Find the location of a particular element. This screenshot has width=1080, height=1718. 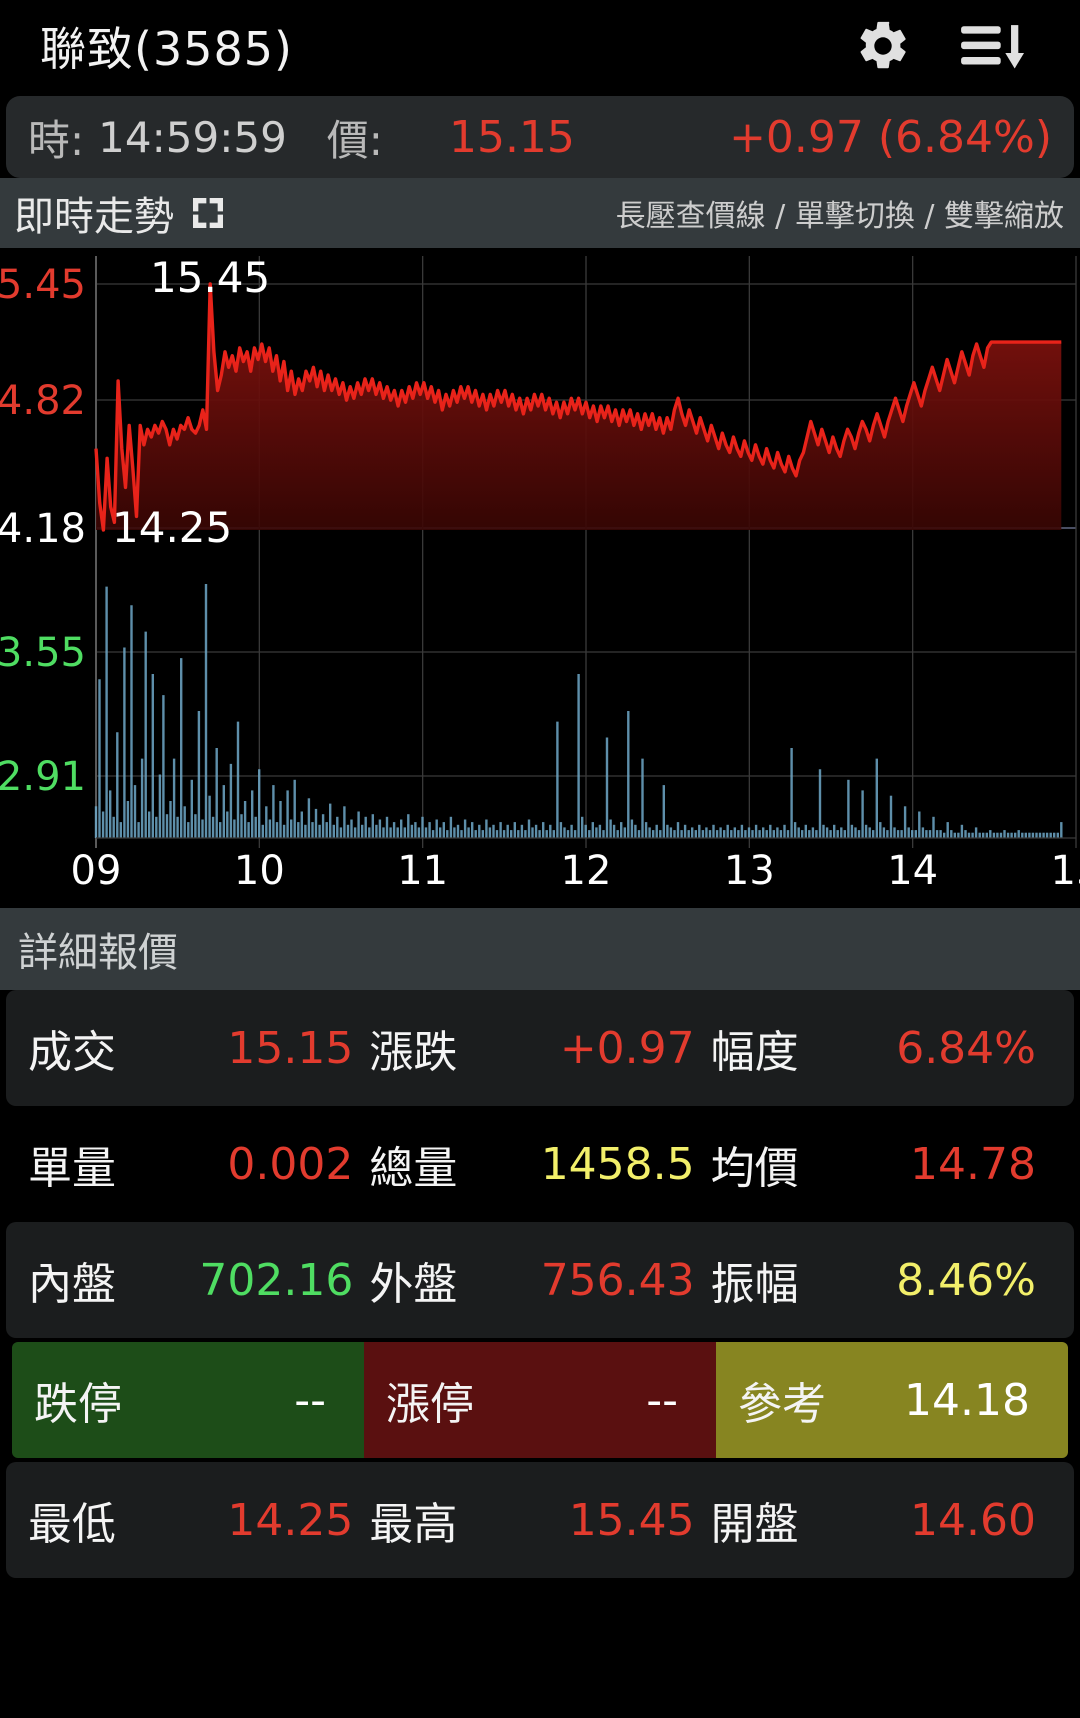

limit-cell-value: 14.18 is located at coordinates (967, 1400).